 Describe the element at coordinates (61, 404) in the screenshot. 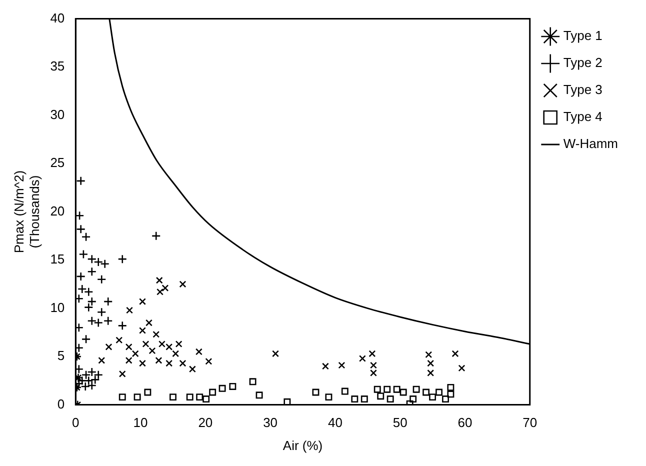

I see `y-tick-label: 0` at that location.